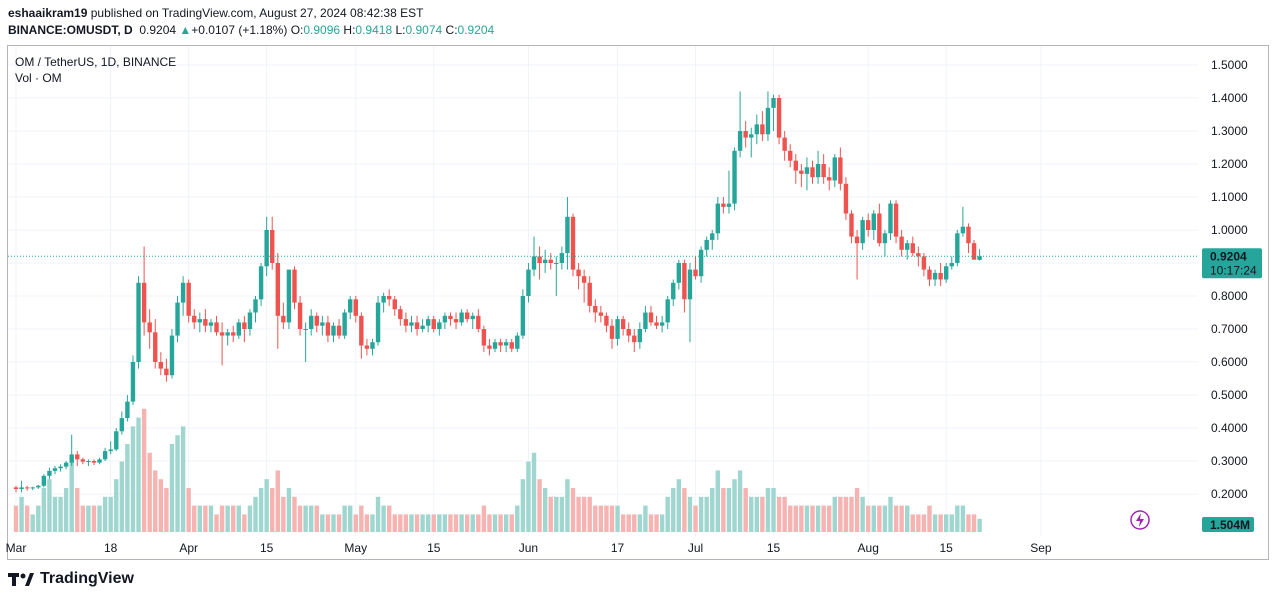  Describe the element at coordinates (476, 30) in the screenshot. I see `close-value: 0.9204` at that location.